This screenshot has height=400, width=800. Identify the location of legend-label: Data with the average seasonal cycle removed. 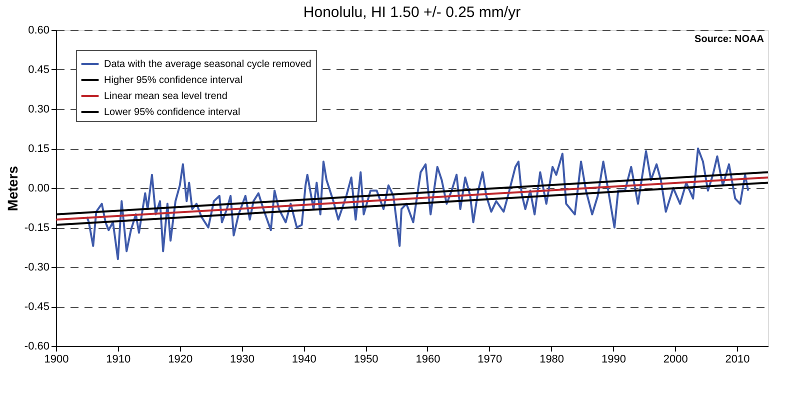
(208, 64).